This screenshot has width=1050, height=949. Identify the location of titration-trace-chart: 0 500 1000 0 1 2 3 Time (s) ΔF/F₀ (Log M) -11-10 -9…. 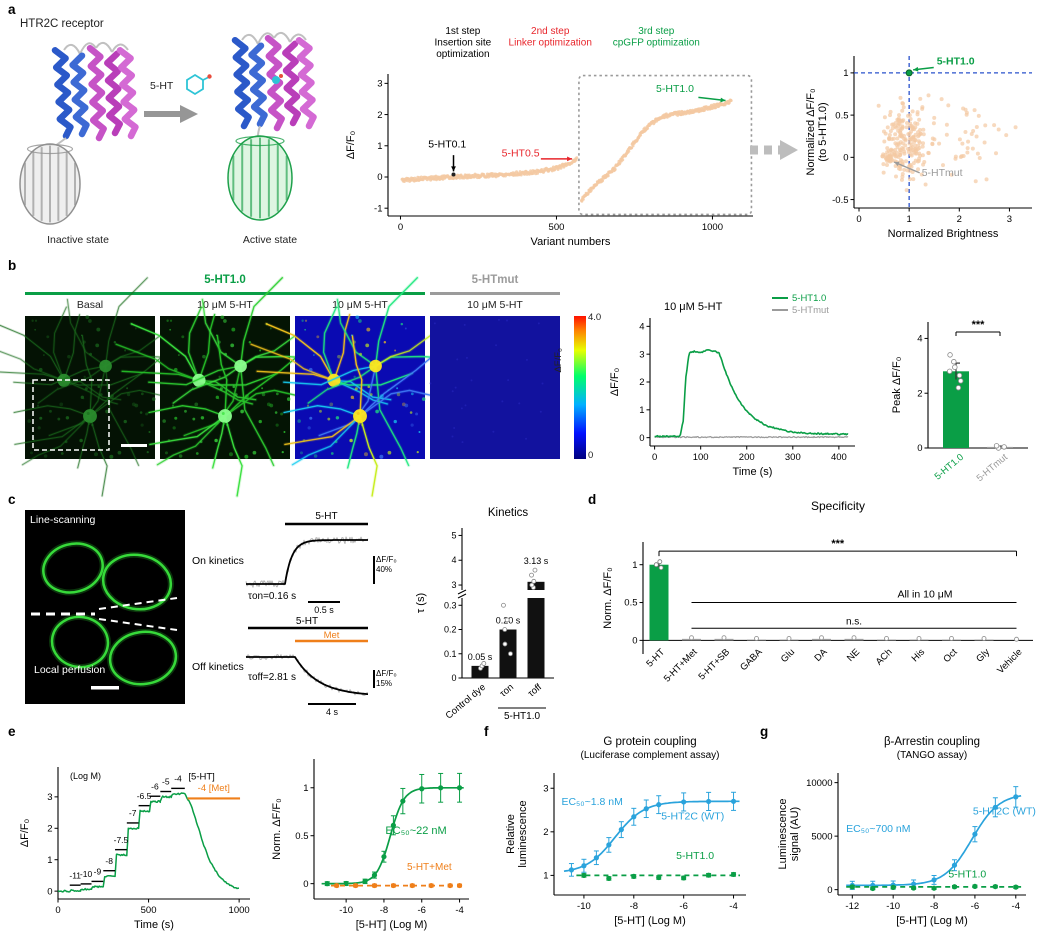
(134, 849).